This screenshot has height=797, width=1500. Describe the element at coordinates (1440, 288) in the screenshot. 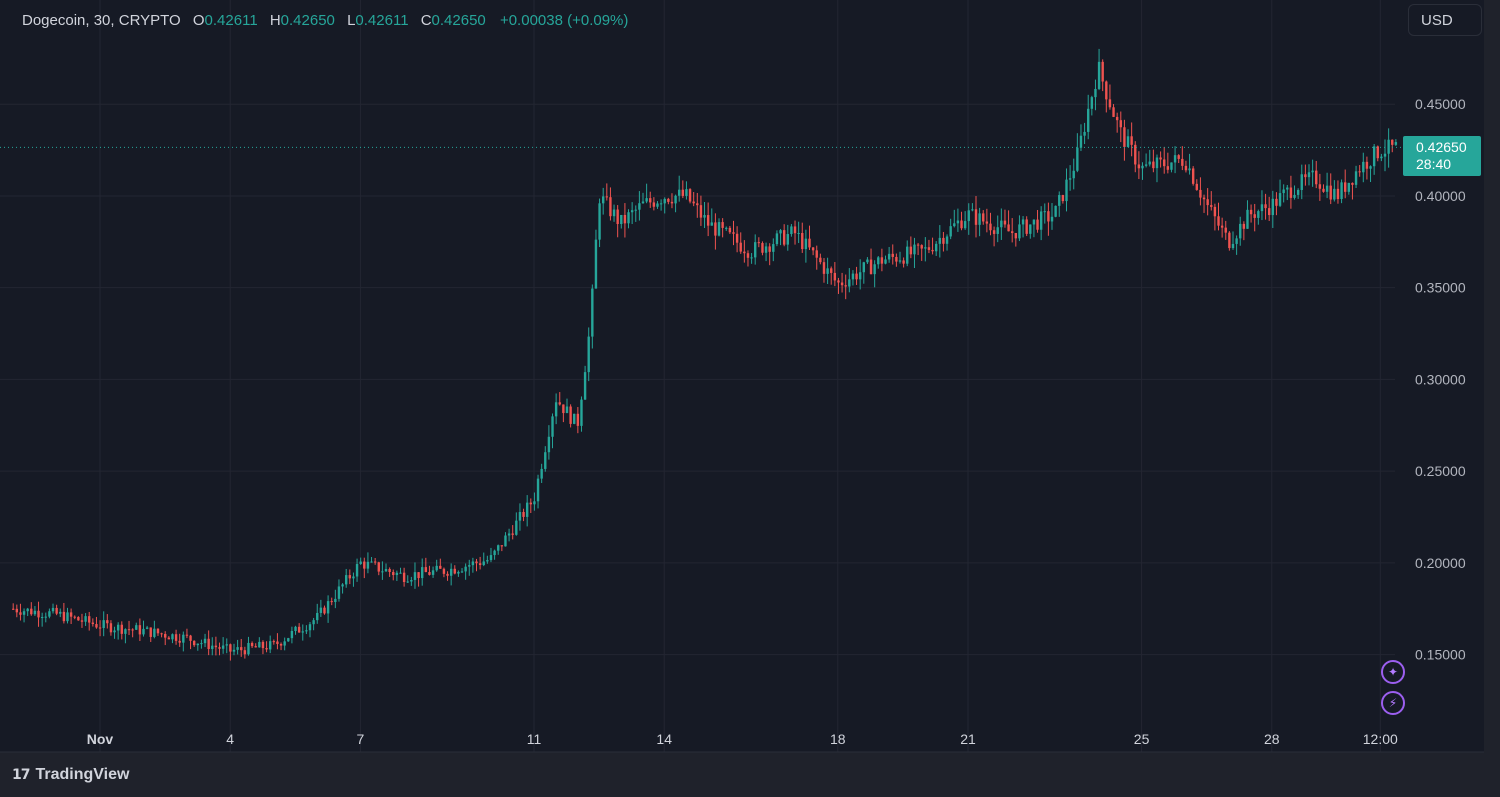

I see `y-tick-label: 0.35000` at that location.